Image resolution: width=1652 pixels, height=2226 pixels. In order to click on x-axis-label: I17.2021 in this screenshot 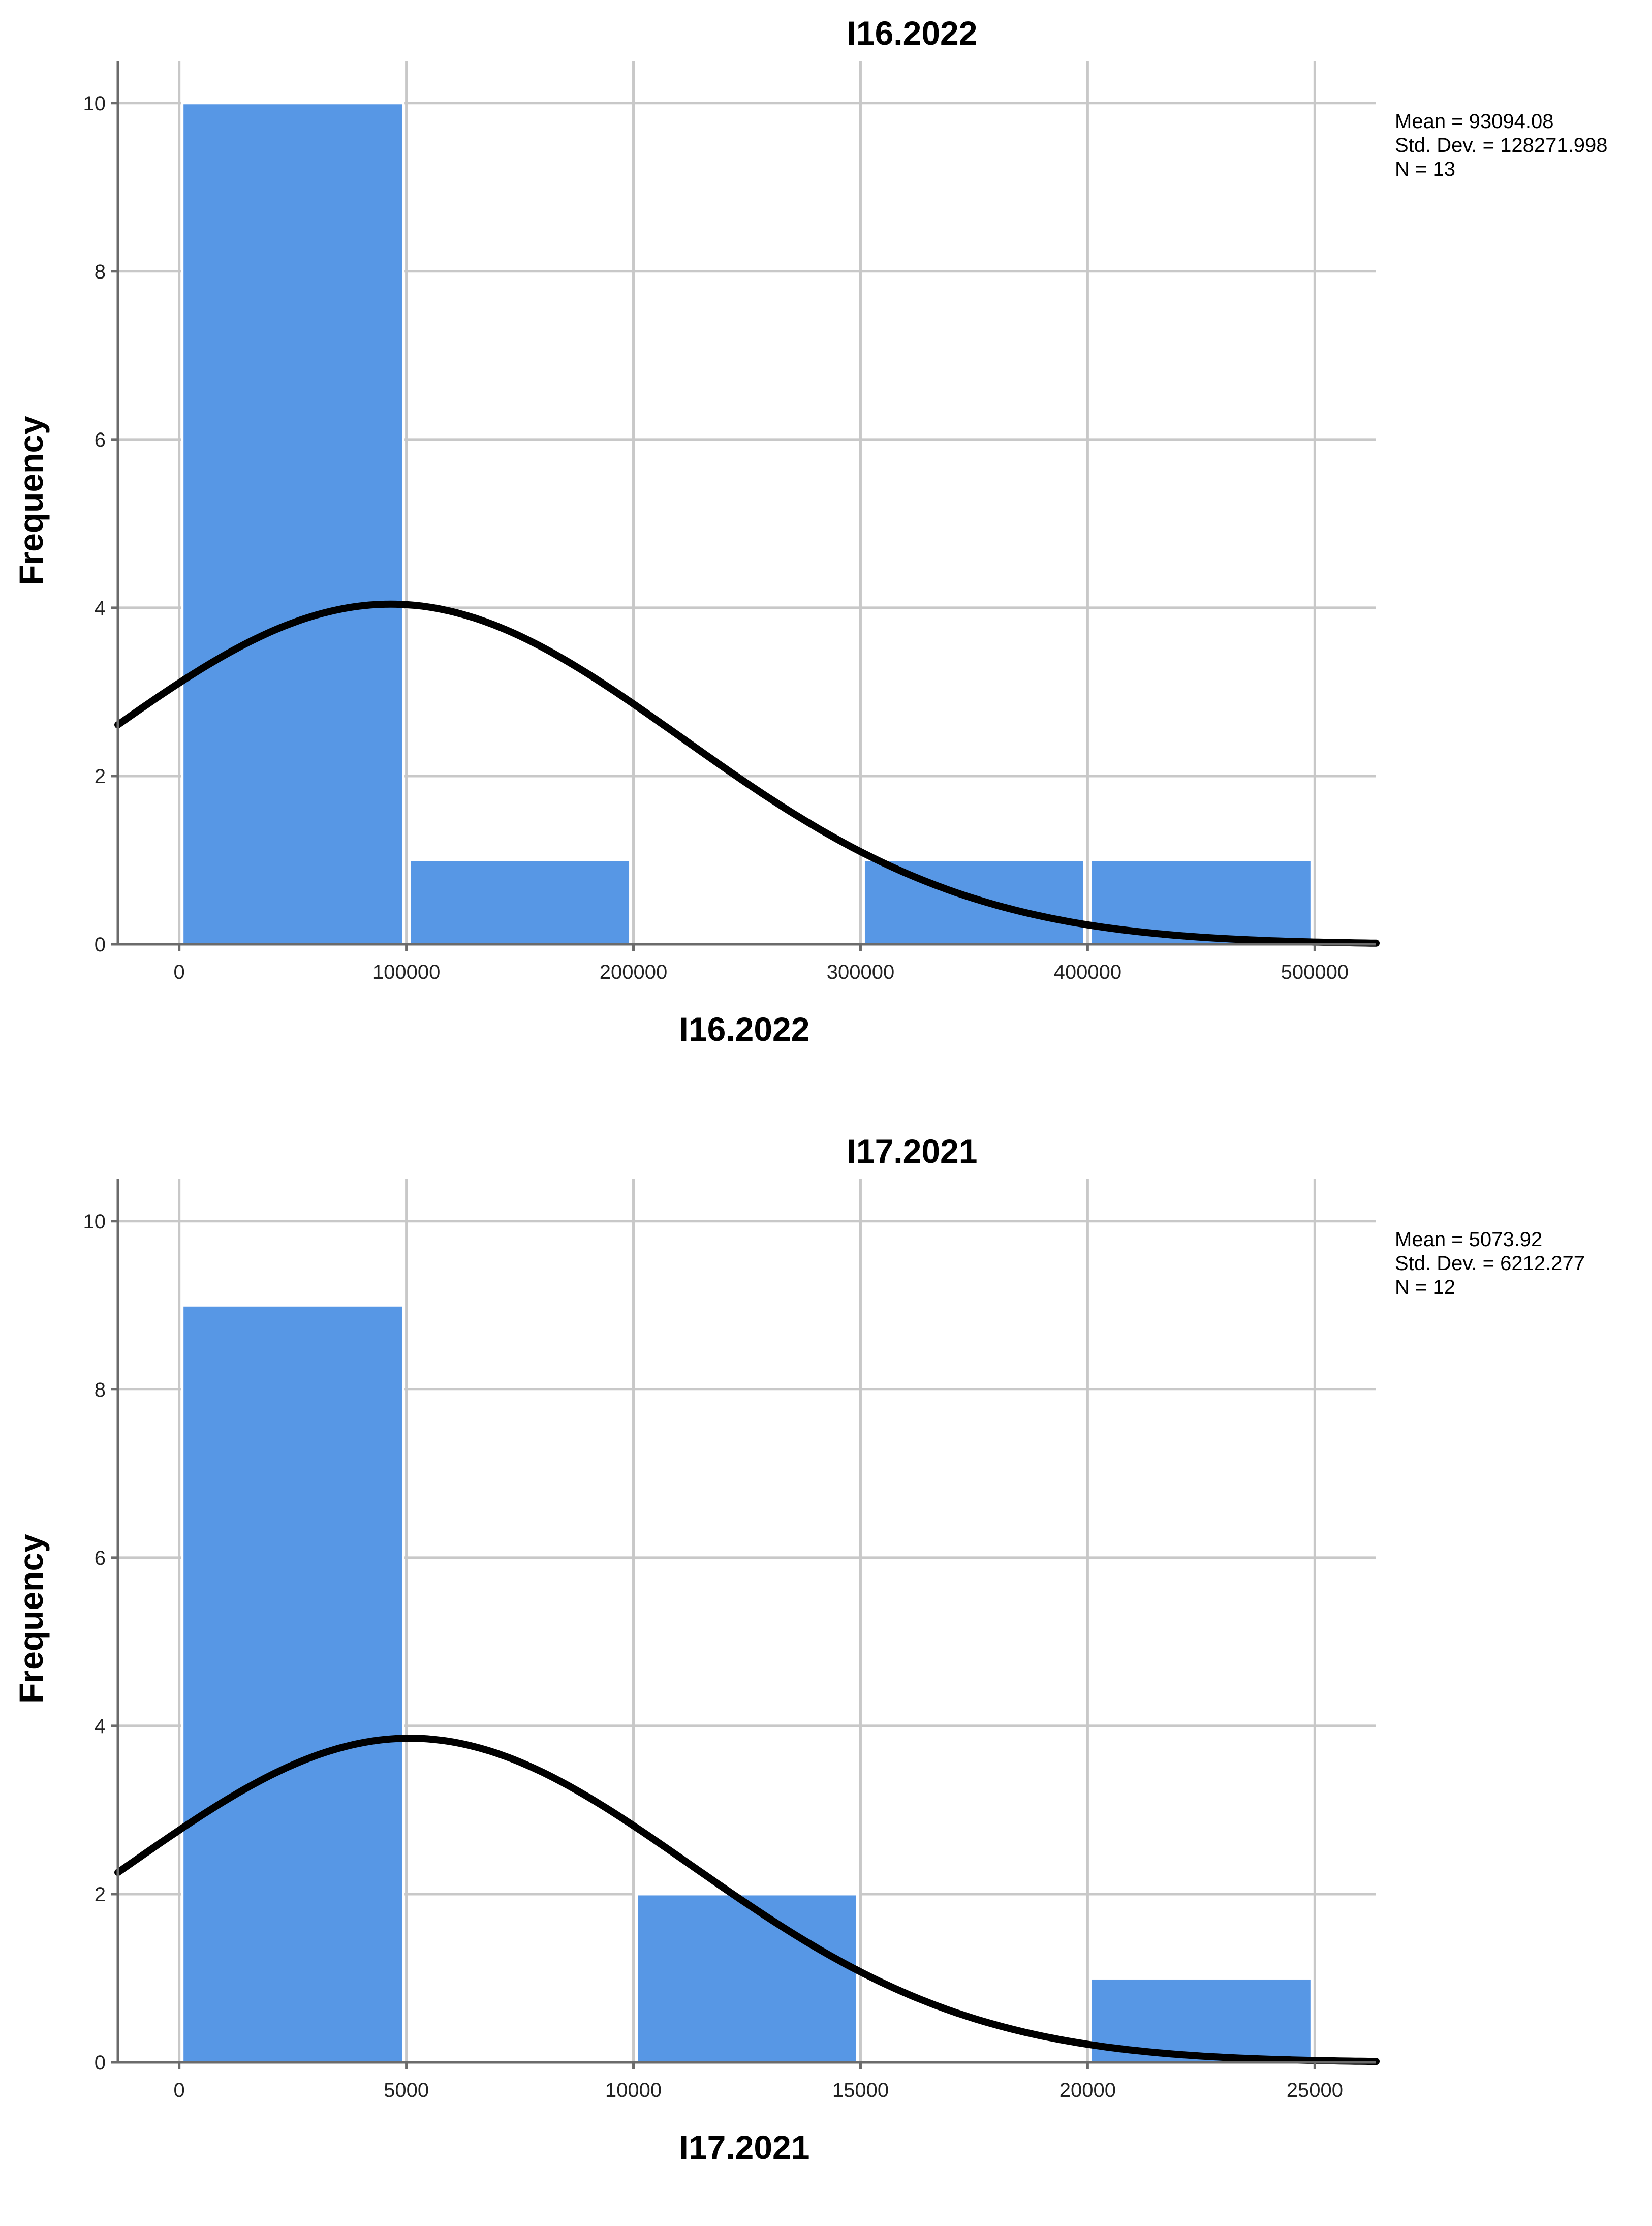, I will do `click(744, 2147)`.